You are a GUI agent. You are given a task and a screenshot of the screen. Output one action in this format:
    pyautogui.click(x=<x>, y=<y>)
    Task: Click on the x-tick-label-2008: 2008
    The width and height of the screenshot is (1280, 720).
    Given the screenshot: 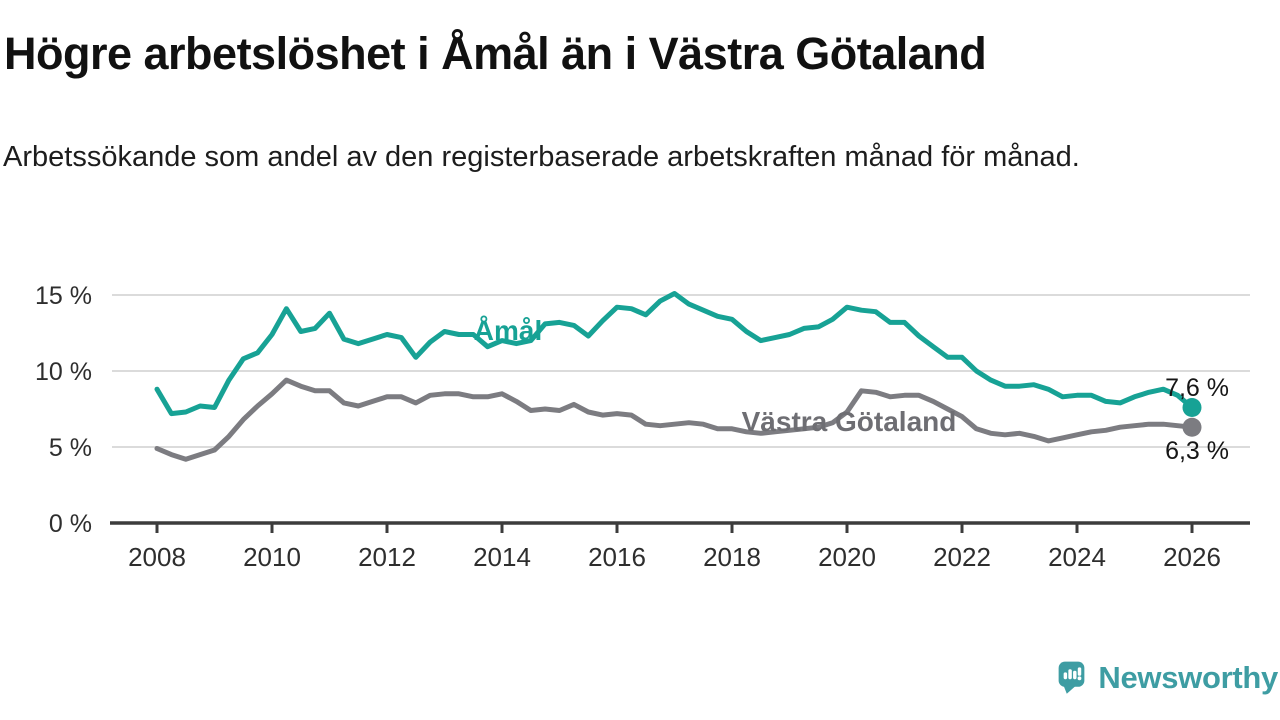 What is the action you would take?
    pyautogui.click(x=157, y=557)
    